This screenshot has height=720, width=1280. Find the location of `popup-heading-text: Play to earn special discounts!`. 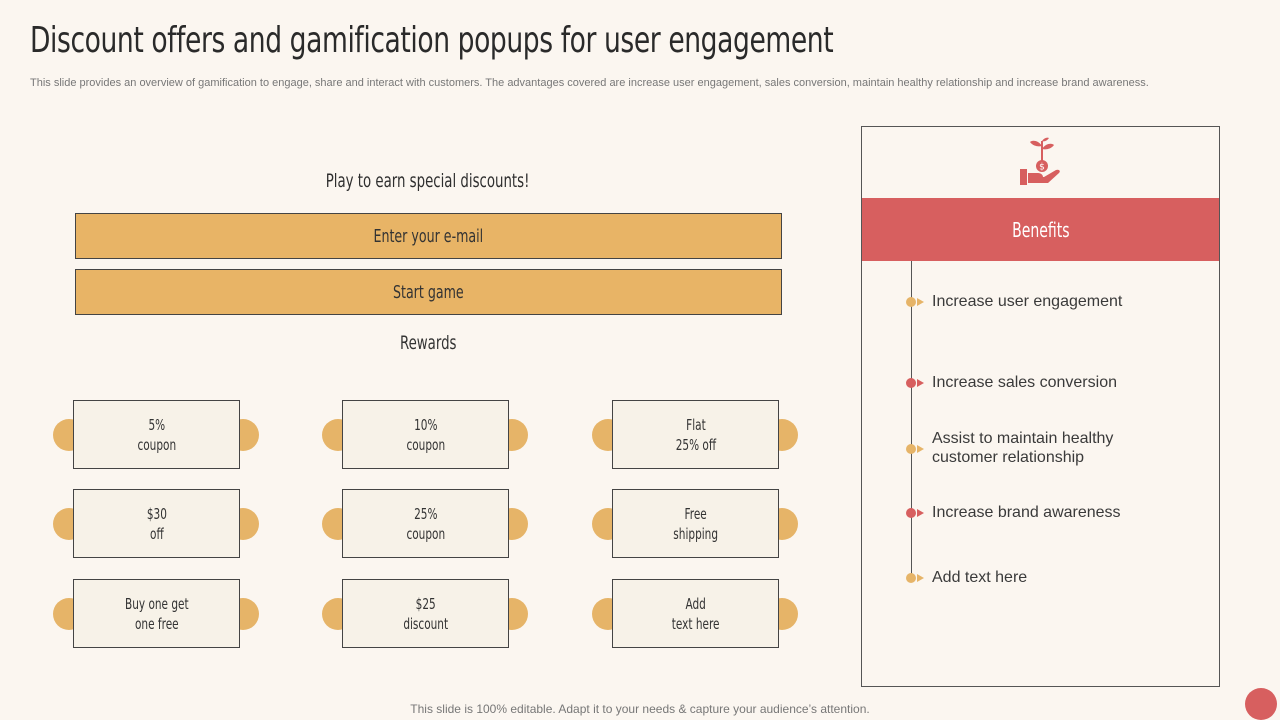

popup-heading-text: Play to earn special discounts! is located at coordinates (428, 181).